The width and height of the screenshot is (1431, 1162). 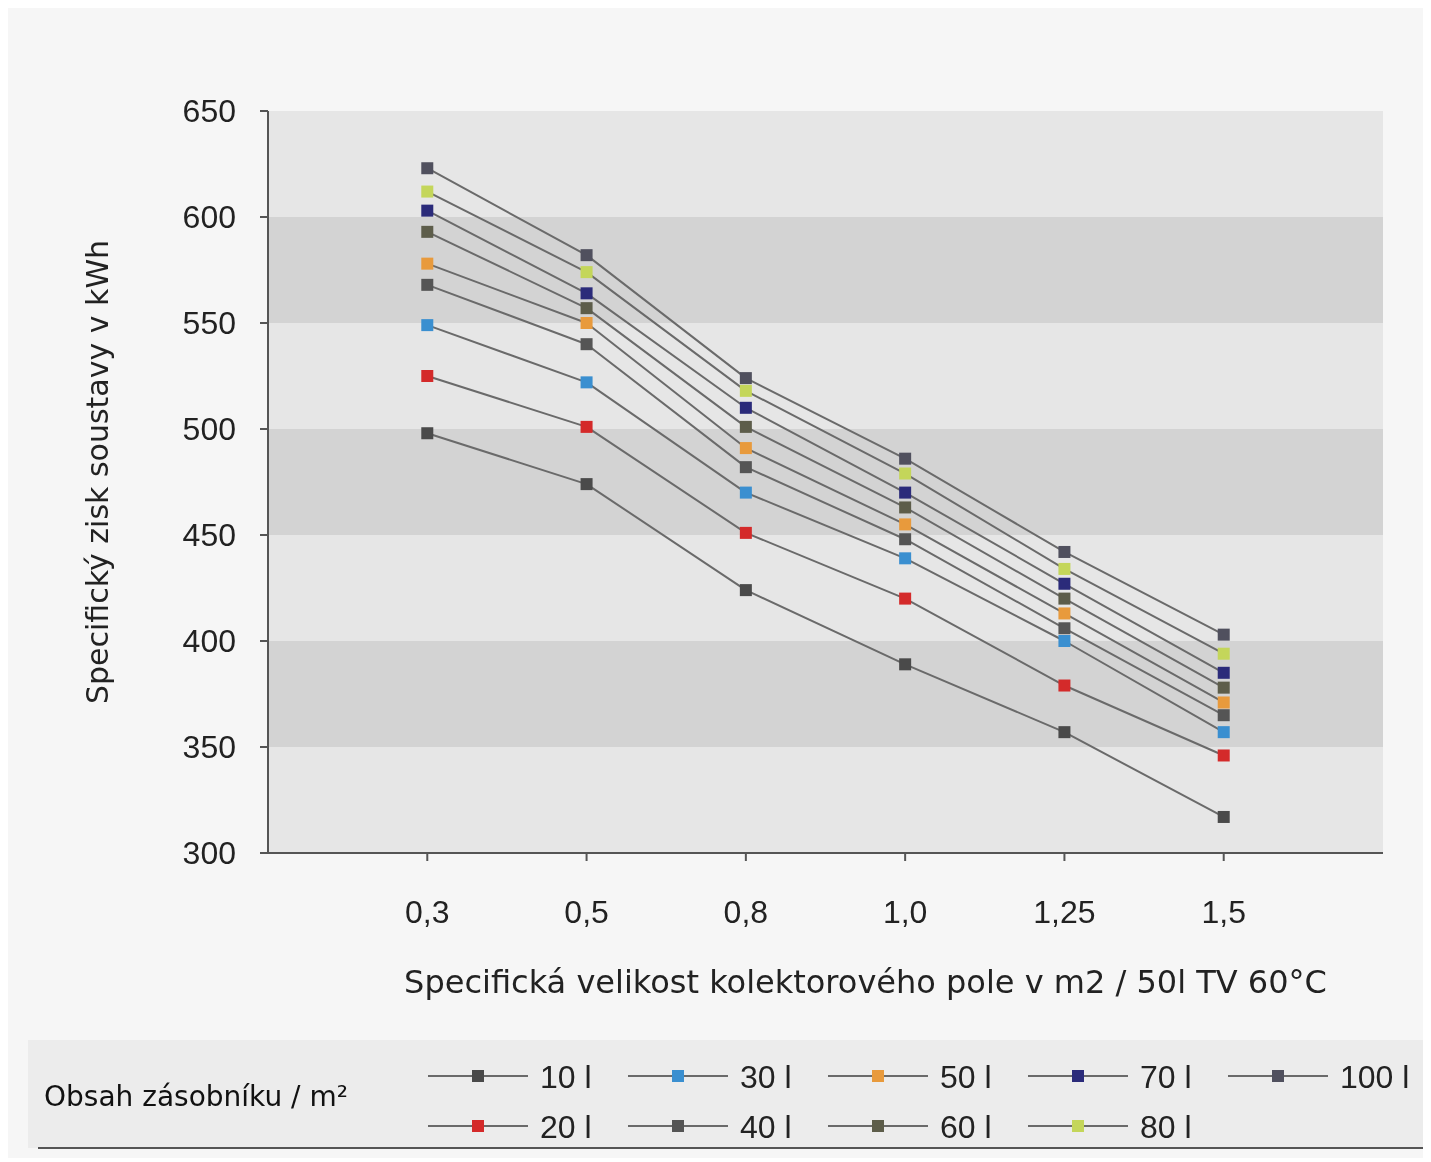 I want to click on y-tick-label: 450, so click(x=209, y=535).